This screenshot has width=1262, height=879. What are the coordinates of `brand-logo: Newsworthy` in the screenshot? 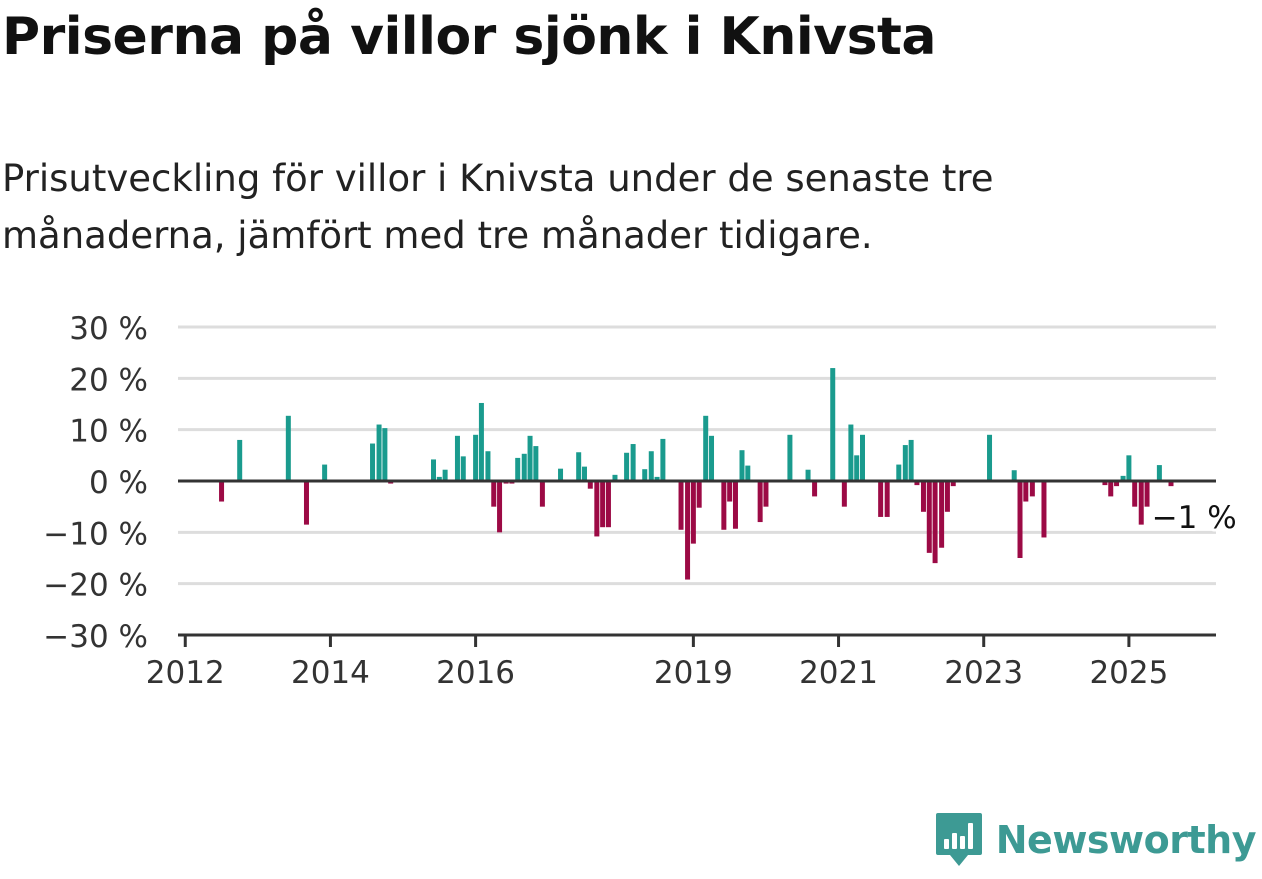 It's located at (1095, 840).